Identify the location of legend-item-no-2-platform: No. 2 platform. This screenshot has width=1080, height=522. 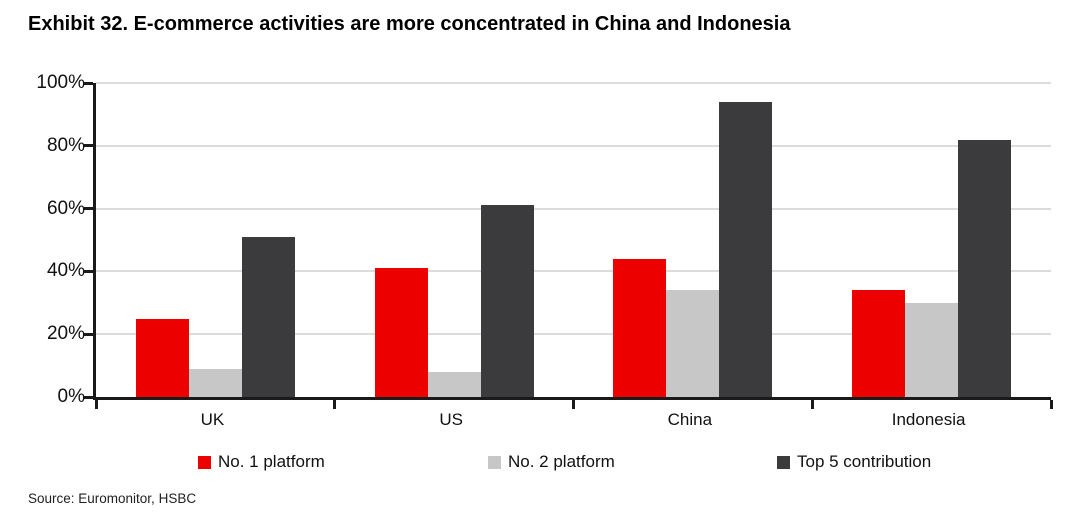
(551, 462).